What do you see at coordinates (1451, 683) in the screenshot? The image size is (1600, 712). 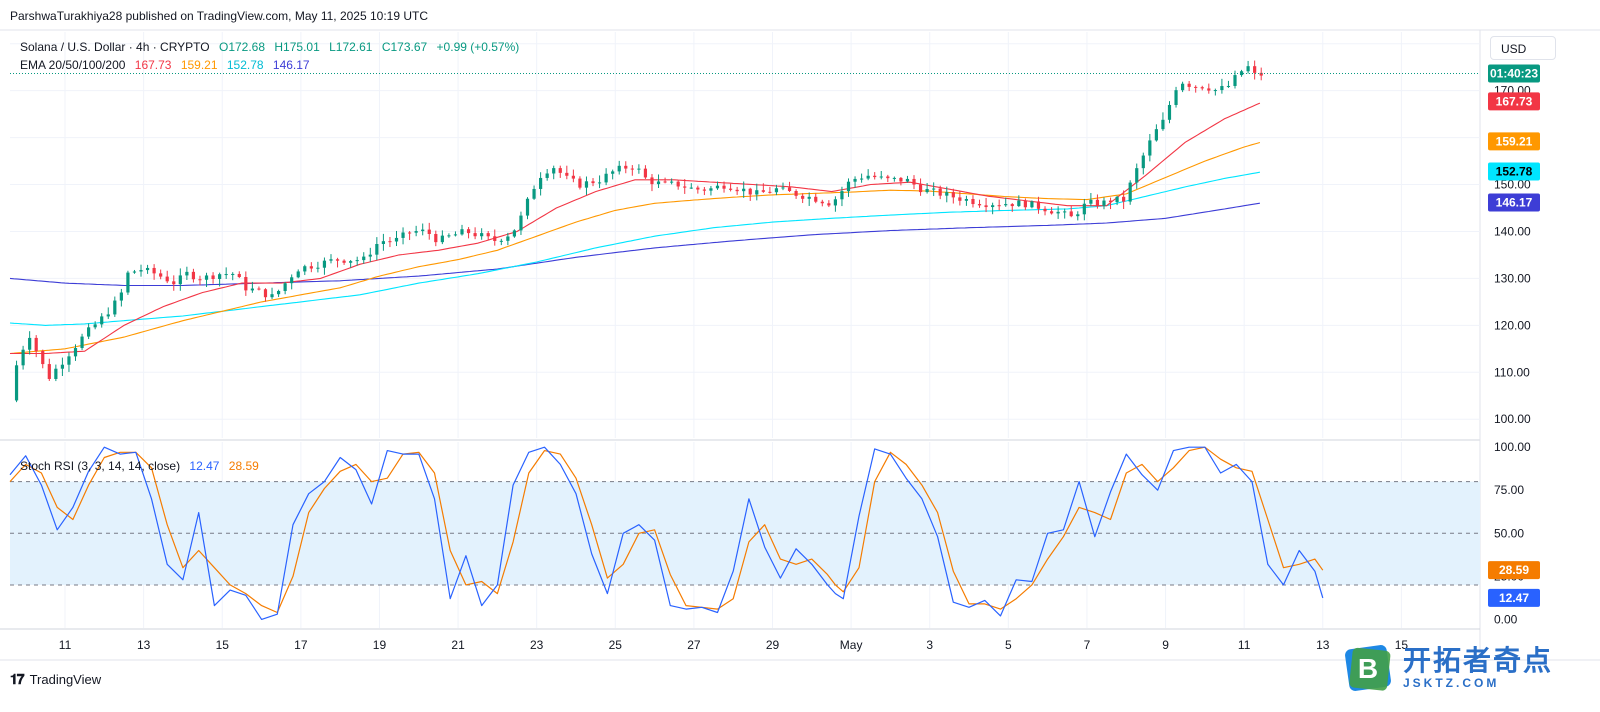 I see `brand-url: JSKTZ.COM` at bounding box center [1451, 683].